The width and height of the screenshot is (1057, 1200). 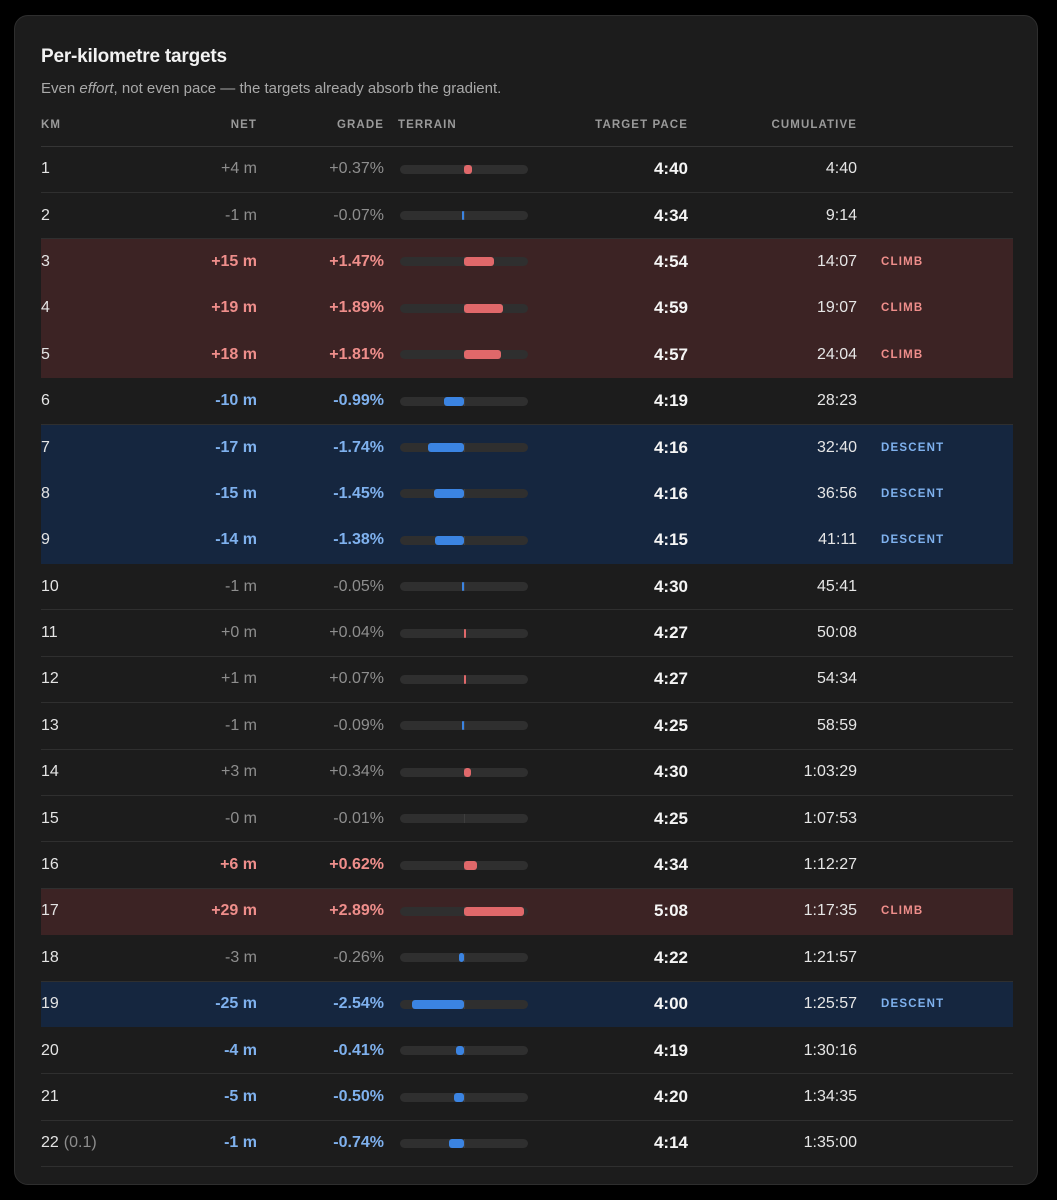 What do you see at coordinates (772, 865) in the screenshot?
I see `cumulative-time: 1:12:27` at bounding box center [772, 865].